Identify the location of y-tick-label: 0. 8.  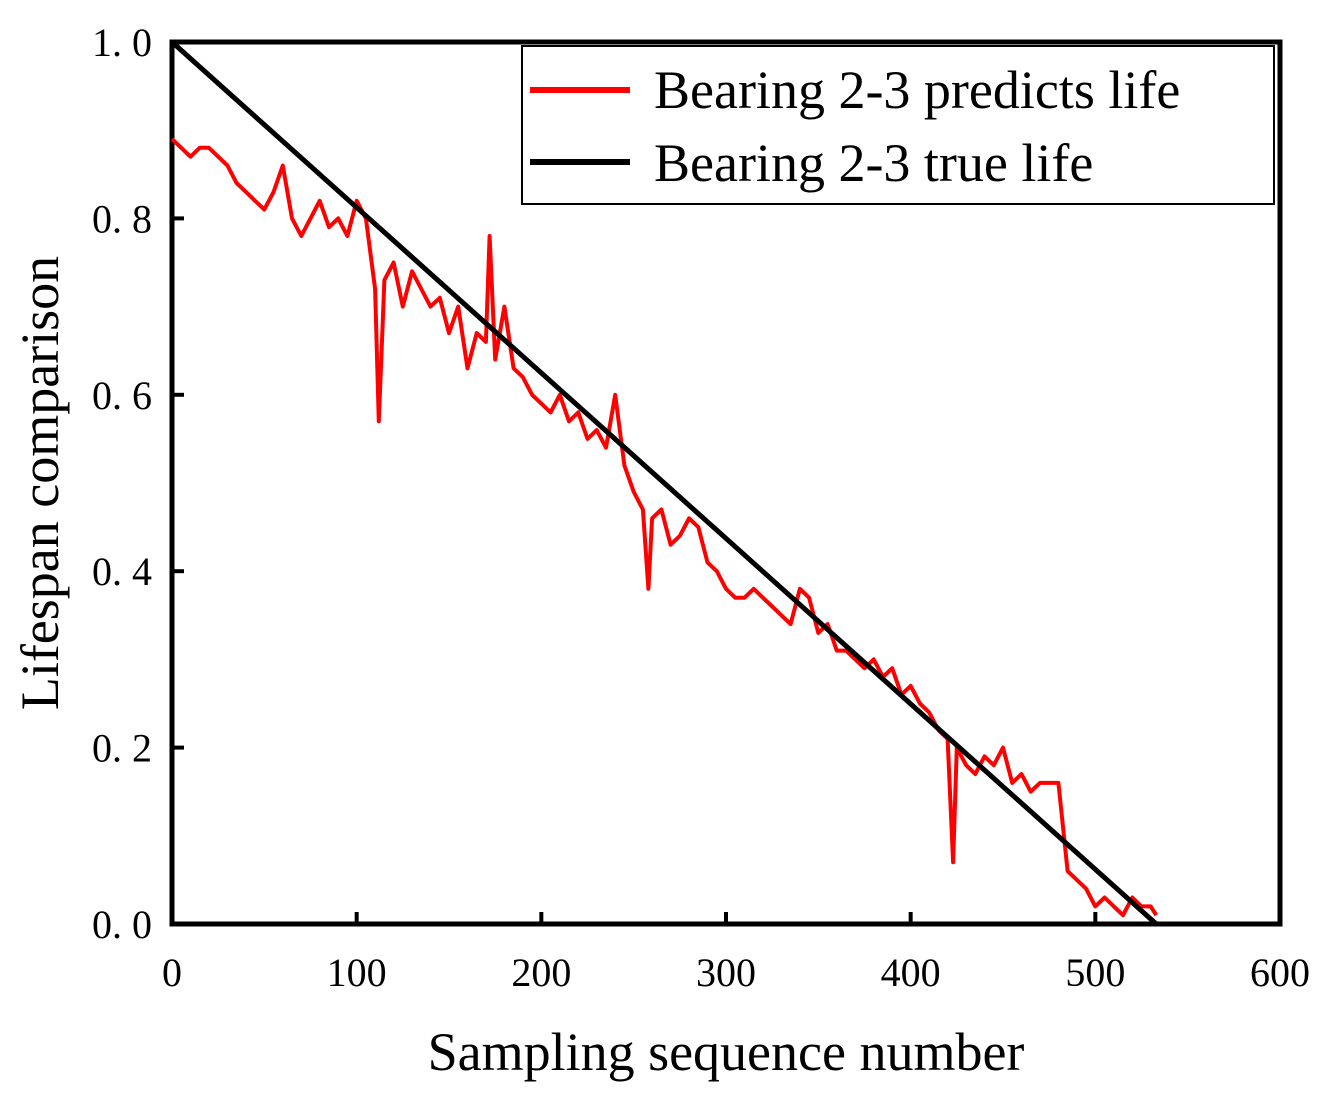
(122, 218).